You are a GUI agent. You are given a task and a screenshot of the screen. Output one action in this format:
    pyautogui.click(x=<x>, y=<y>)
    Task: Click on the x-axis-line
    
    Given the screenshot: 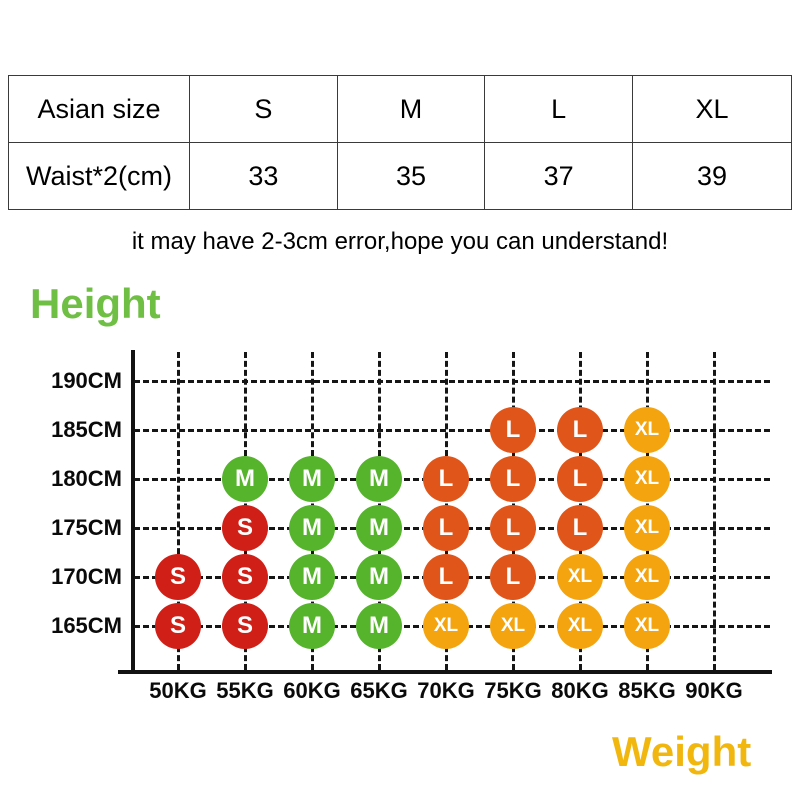 What is the action you would take?
    pyautogui.click(x=445, y=672)
    